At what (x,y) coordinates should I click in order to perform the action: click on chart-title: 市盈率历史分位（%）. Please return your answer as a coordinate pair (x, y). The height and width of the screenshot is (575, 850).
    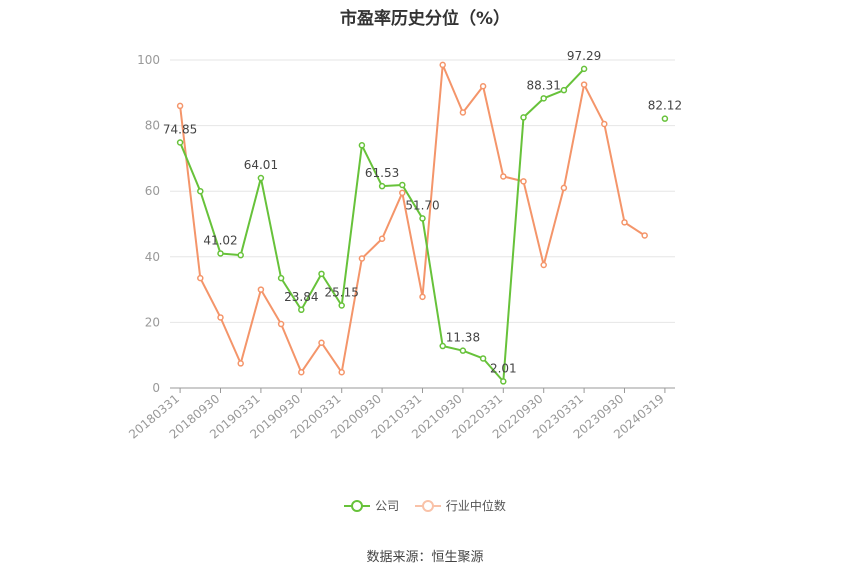
    Looking at the image, I should click on (425, 19).